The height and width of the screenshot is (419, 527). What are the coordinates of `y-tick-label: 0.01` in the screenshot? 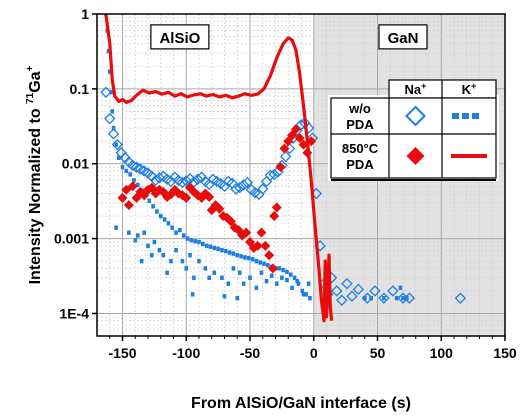 It's located at (75, 164).